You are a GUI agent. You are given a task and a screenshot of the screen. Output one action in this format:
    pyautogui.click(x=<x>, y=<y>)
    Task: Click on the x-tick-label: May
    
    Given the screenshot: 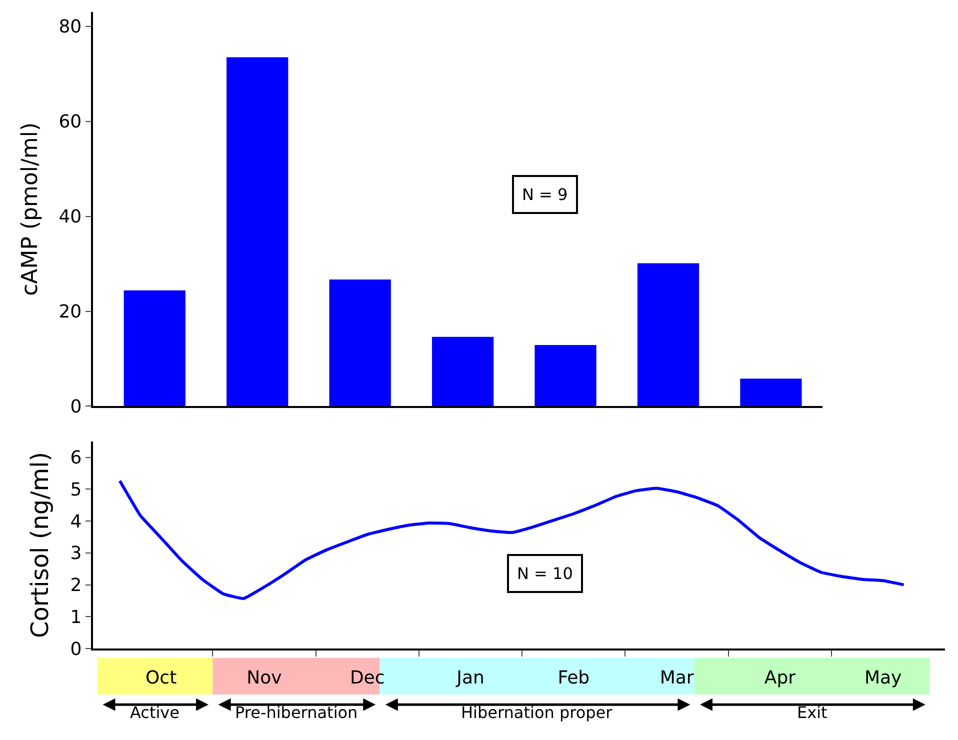 What is the action you would take?
    pyautogui.click(x=883, y=678)
    